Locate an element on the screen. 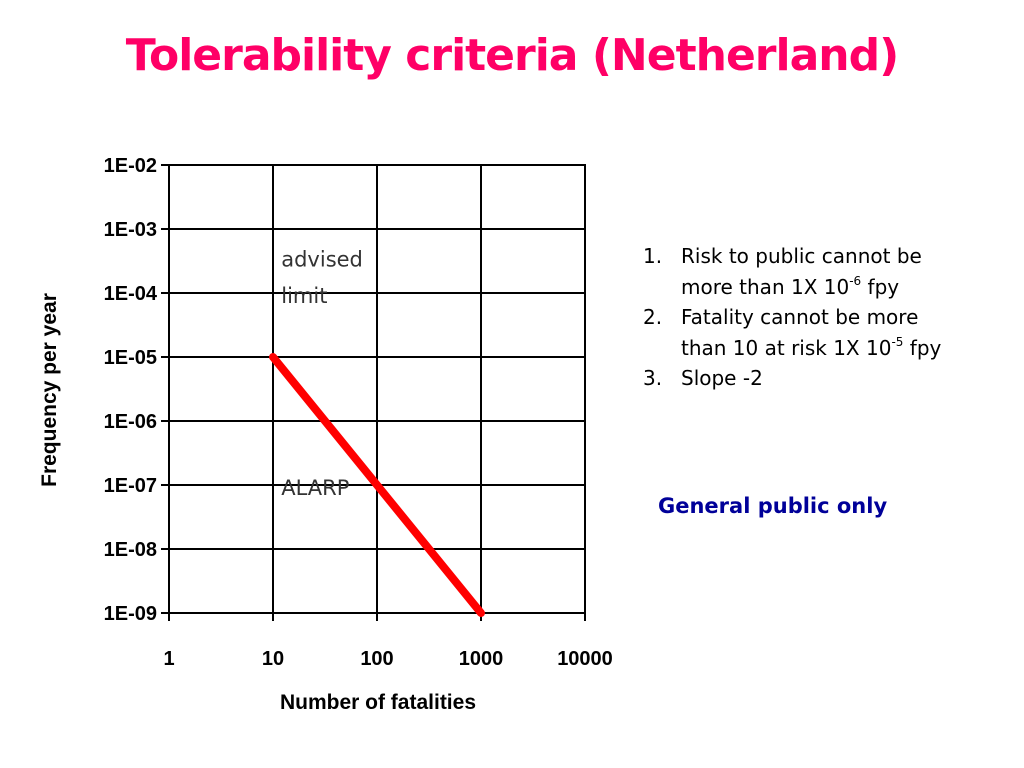  x-axis-label: Number of fatalities is located at coordinates (378, 702).